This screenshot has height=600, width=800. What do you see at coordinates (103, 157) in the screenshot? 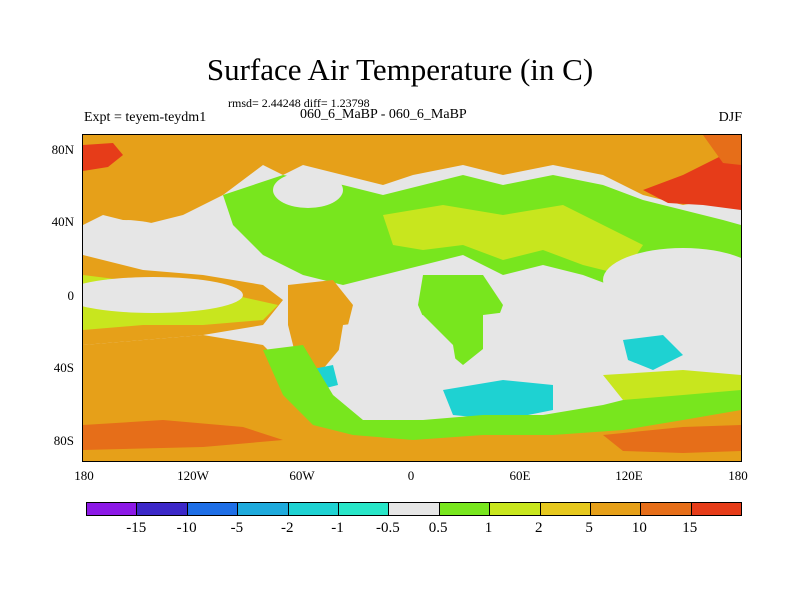
I see `north-hot-spot-west` at bounding box center [103, 157].